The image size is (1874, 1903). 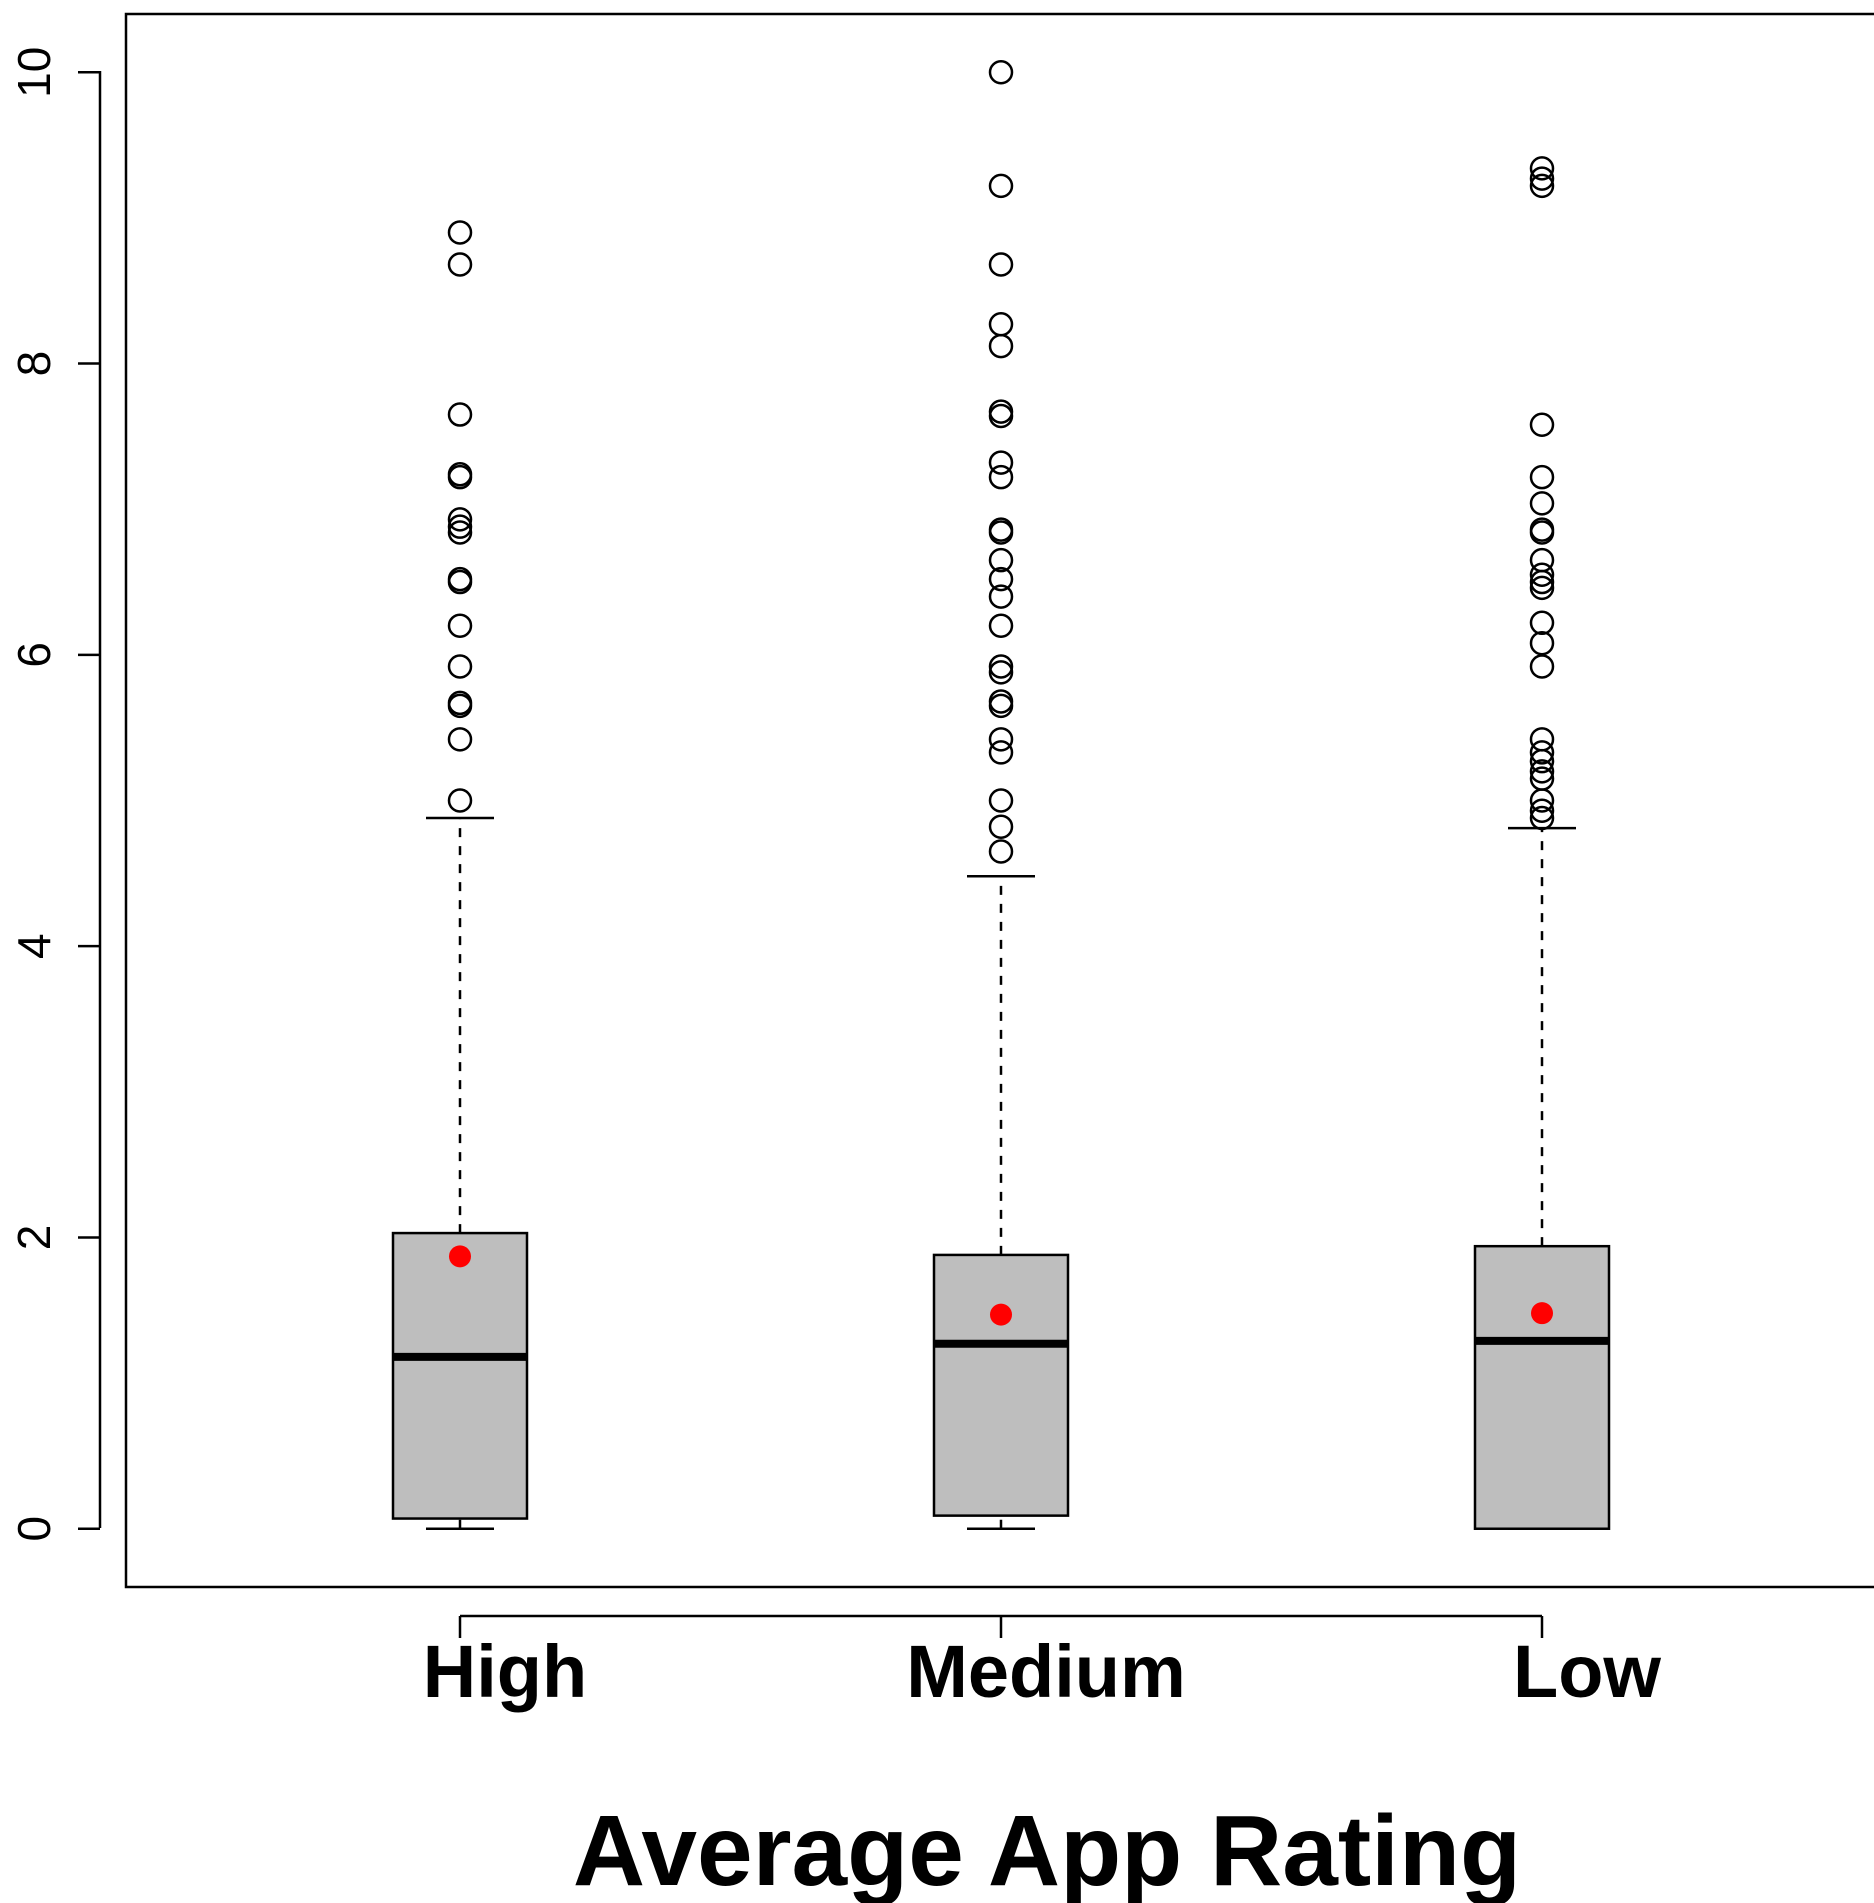 I want to click on y-tick-label: 4, so click(x=34, y=946).